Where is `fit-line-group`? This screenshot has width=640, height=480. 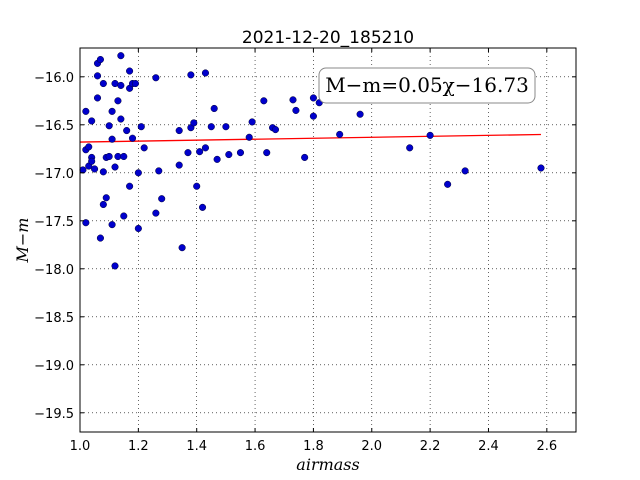
fit-line-group is located at coordinates (310, 138).